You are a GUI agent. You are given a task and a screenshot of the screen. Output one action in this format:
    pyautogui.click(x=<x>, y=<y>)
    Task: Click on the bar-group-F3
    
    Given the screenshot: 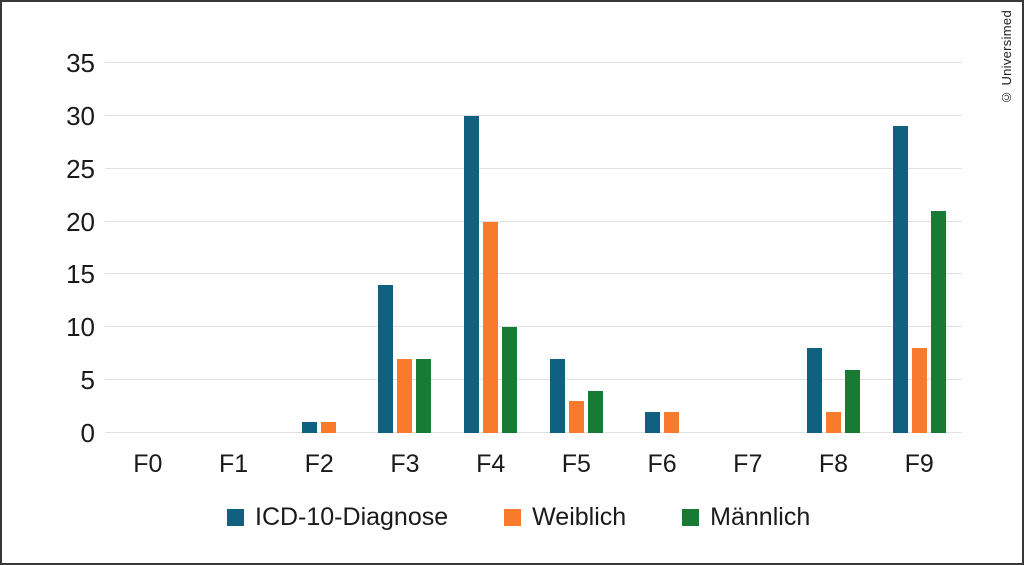 What is the action you would take?
    pyautogui.click(x=405, y=248)
    